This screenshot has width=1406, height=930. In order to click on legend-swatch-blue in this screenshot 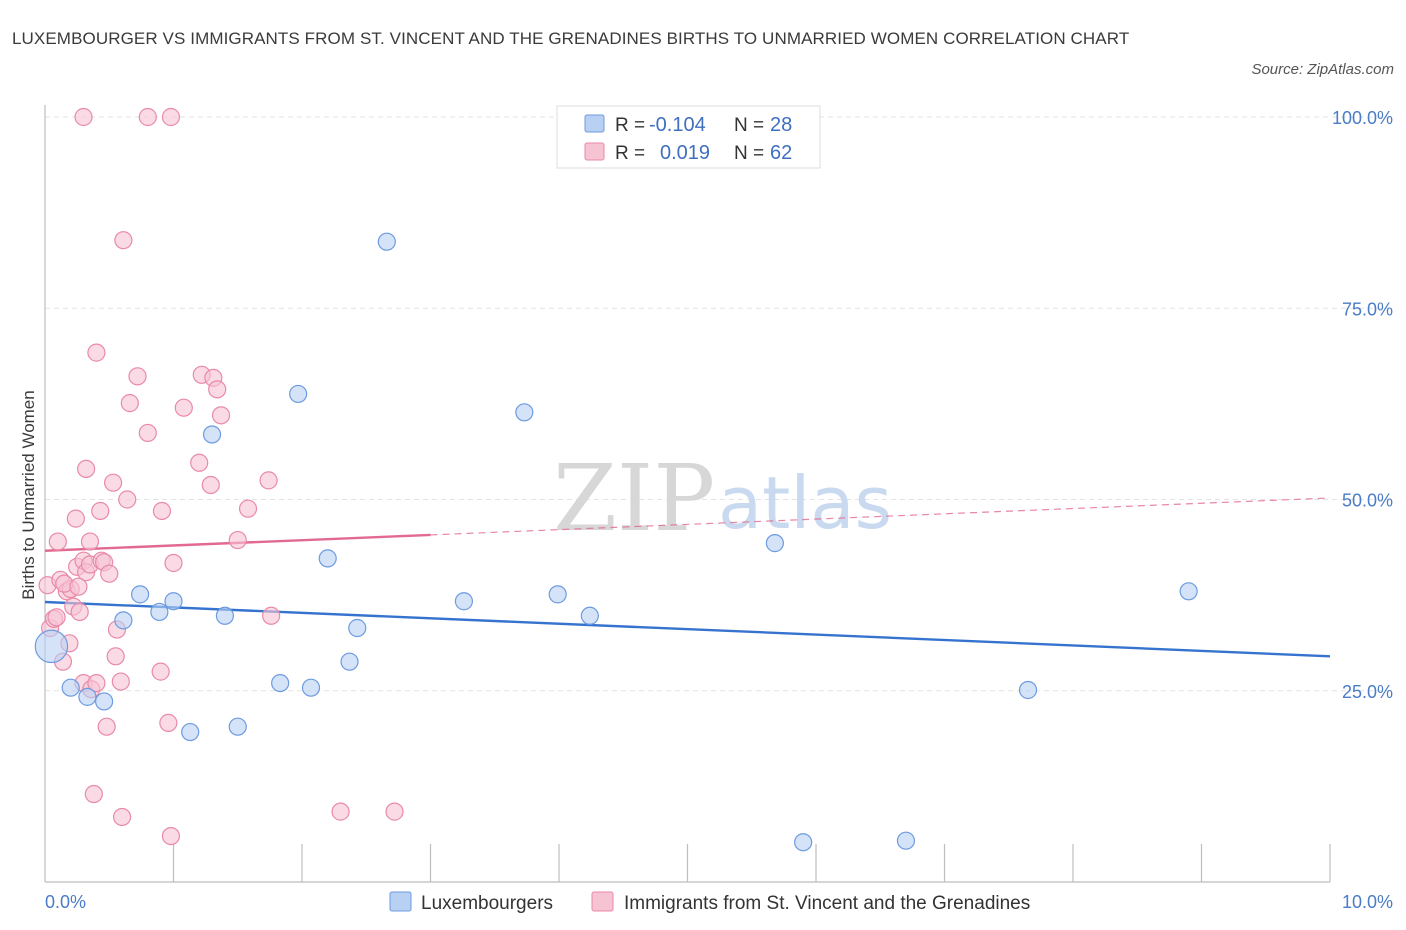, I will do `click(594, 123)`.